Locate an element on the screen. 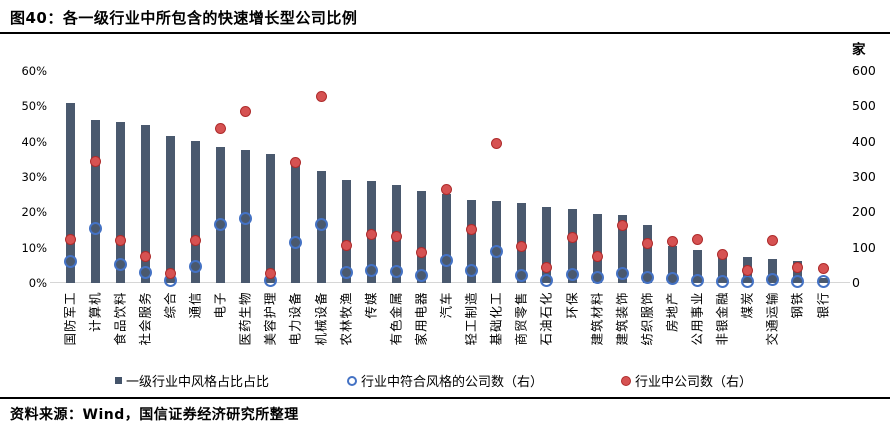  right-axis-tick: 600 is located at coordinates (864, 70).